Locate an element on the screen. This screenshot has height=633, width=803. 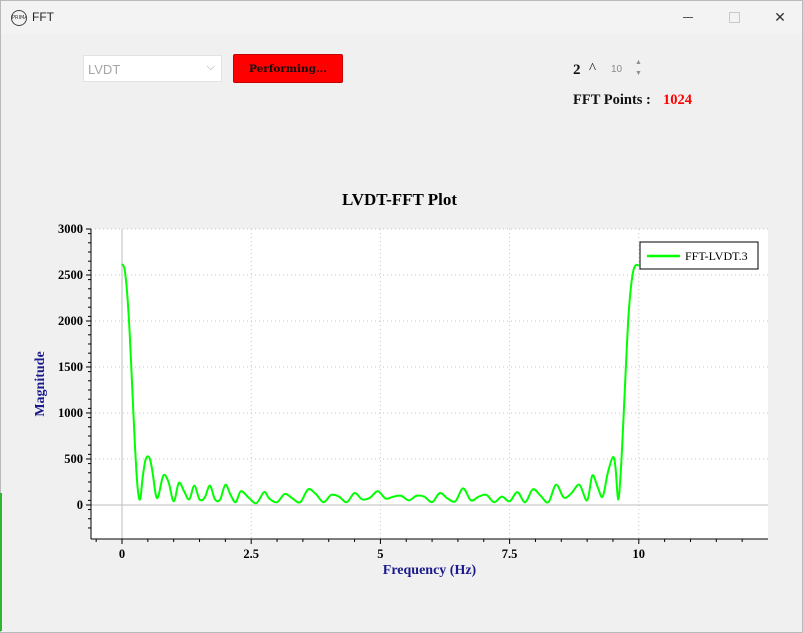
x-tick-label: 5 is located at coordinates (380, 554).